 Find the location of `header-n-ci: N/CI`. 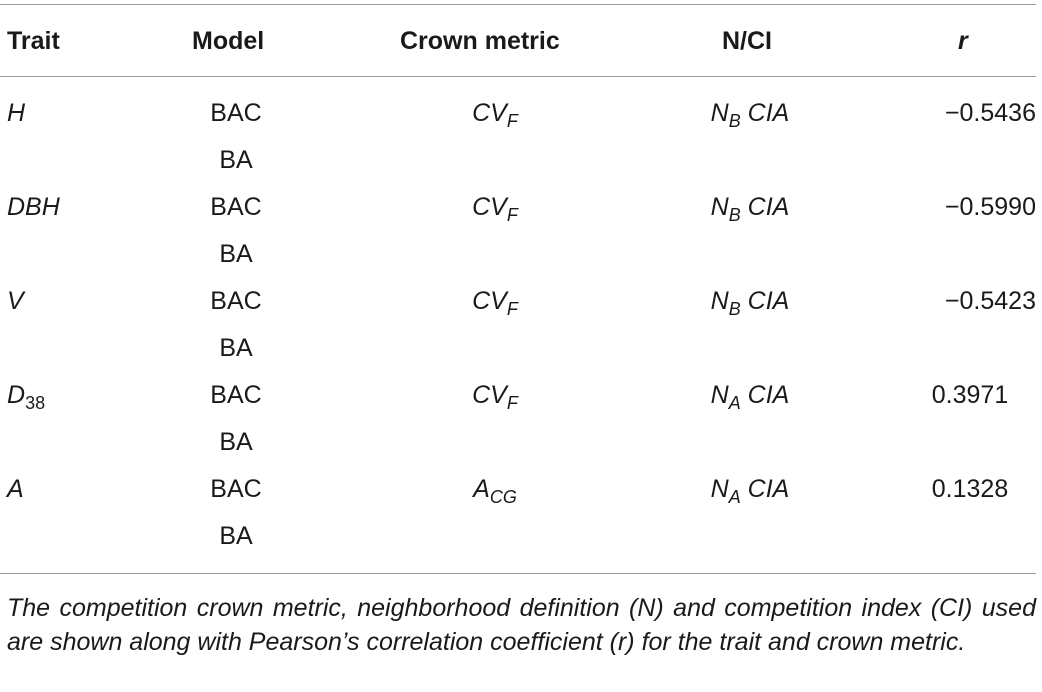

header-n-ci: N/CI is located at coordinates (747, 41).